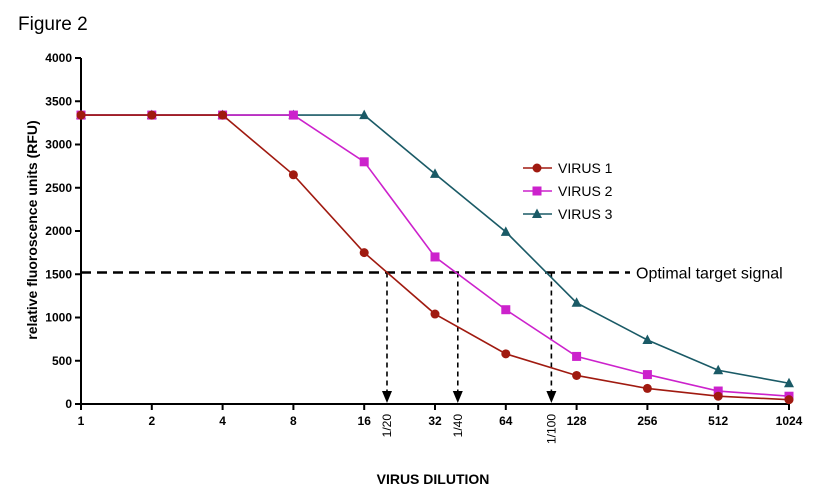 This screenshot has width=834, height=502. Describe the element at coordinates (151, 421) in the screenshot. I see `x-tick-label: 2` at that location.